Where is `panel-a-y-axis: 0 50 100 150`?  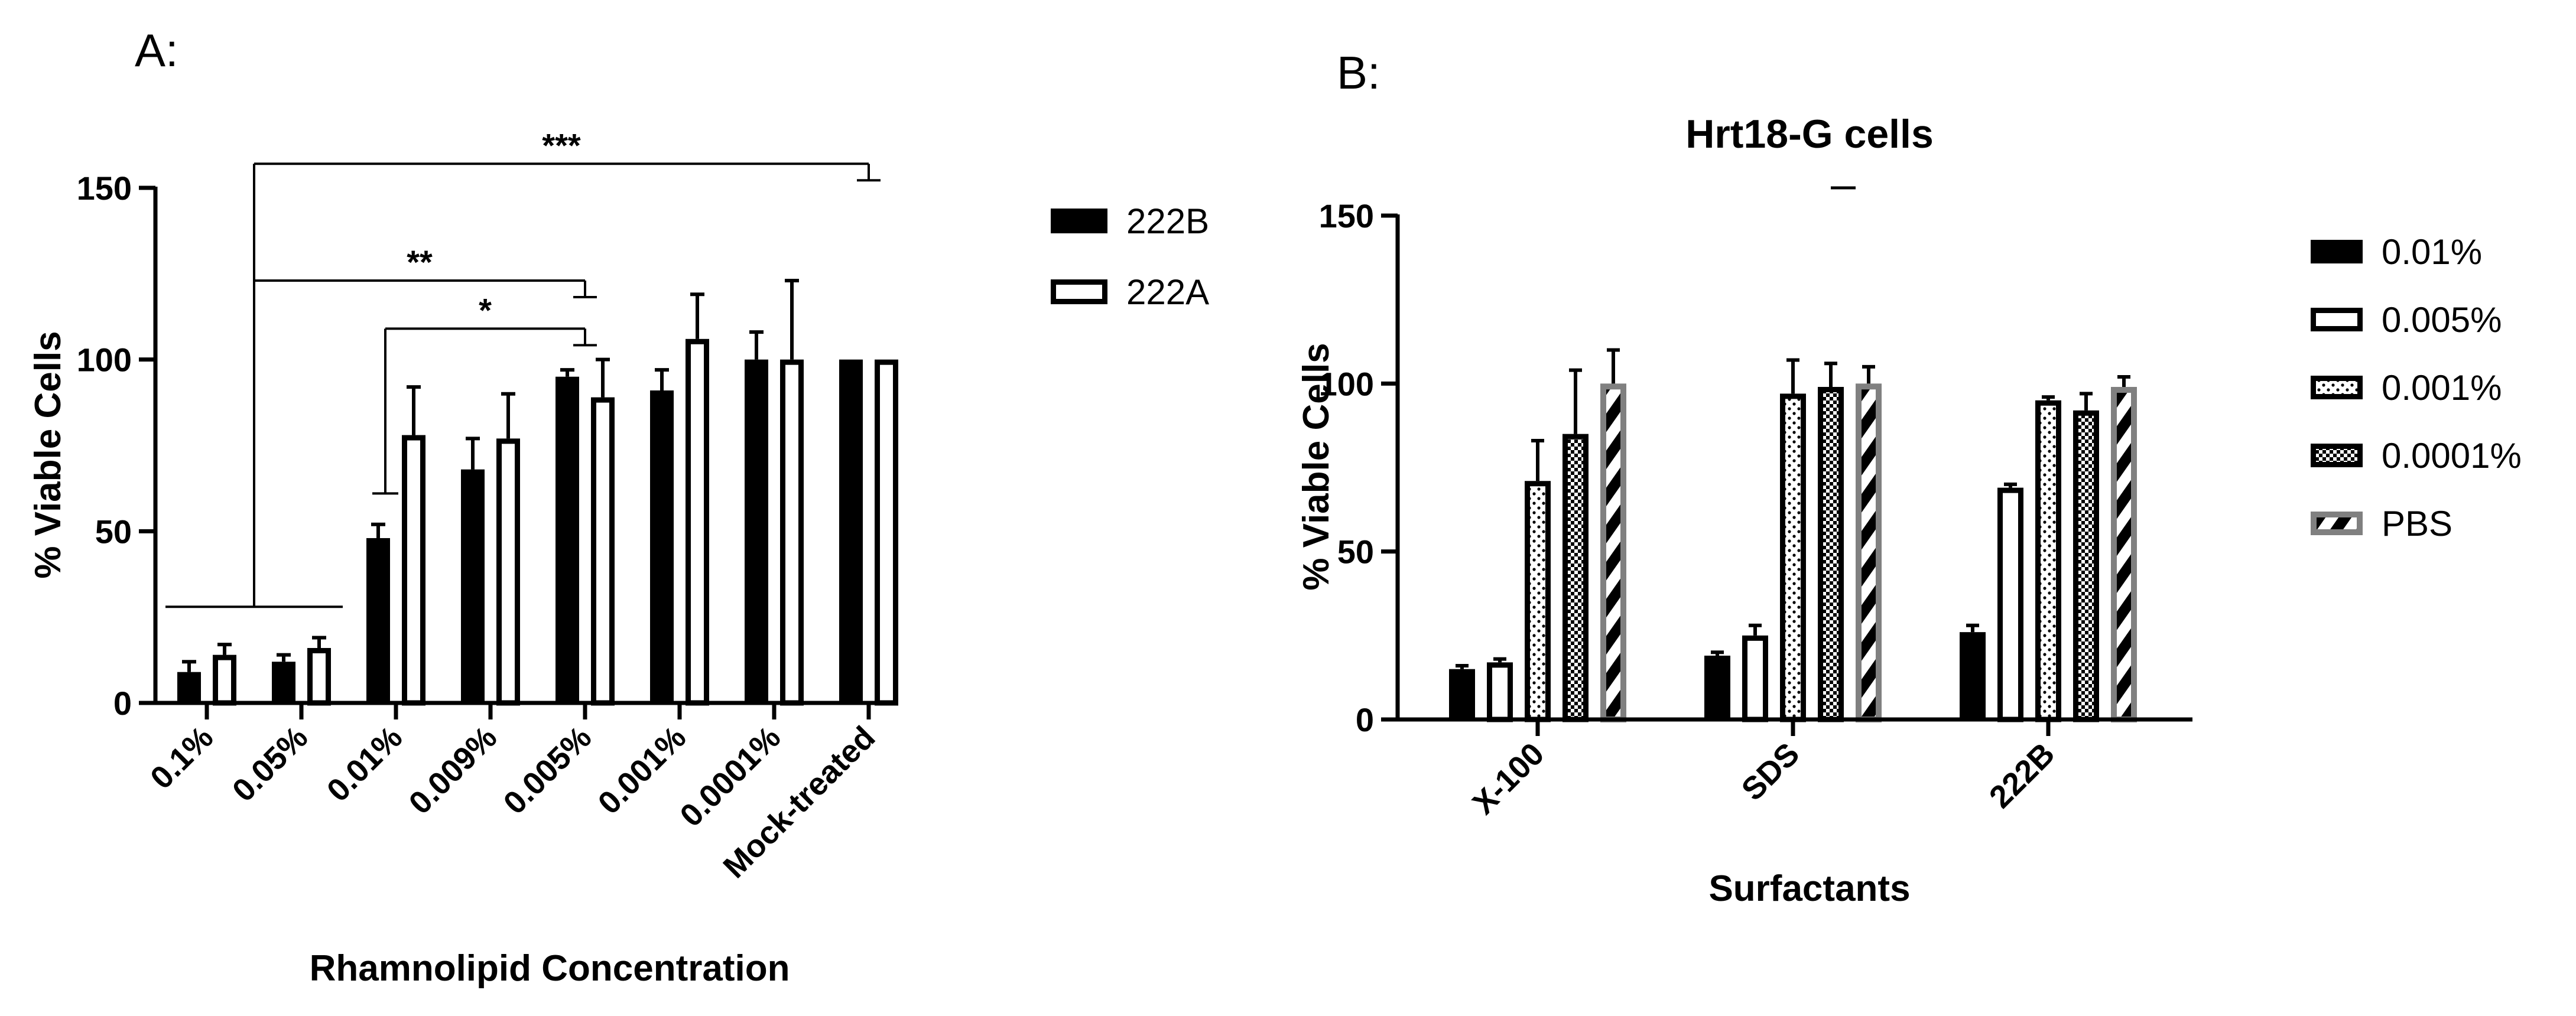 panel-a-y-axis: 0 50 100 150 is located at coordinates (117, 446).